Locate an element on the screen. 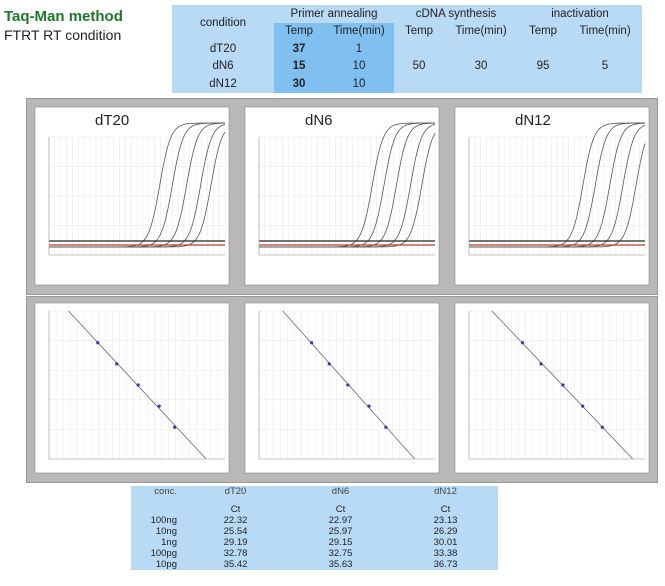 The width and height of the screenshot is (665, 586). ct-value: 32.78 is located at coordinates (235, 553).